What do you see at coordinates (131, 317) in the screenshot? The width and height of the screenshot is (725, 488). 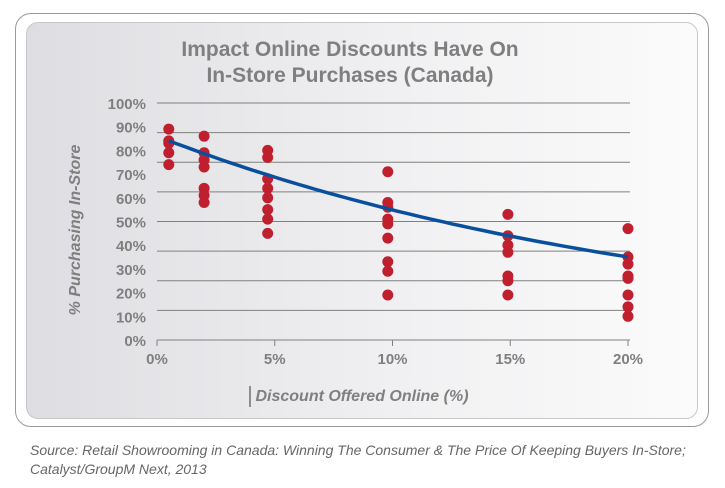 I see `y-tick-label: 10%` at bounding box center [131, 317].